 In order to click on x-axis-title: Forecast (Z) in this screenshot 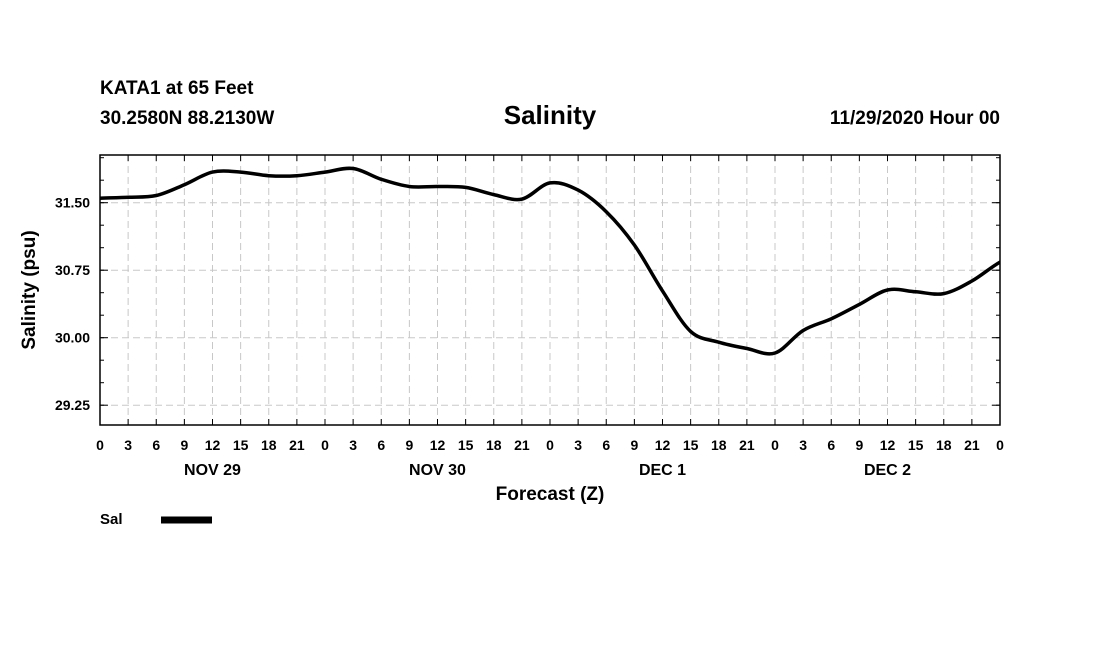, I will do `click(550, 494)`.